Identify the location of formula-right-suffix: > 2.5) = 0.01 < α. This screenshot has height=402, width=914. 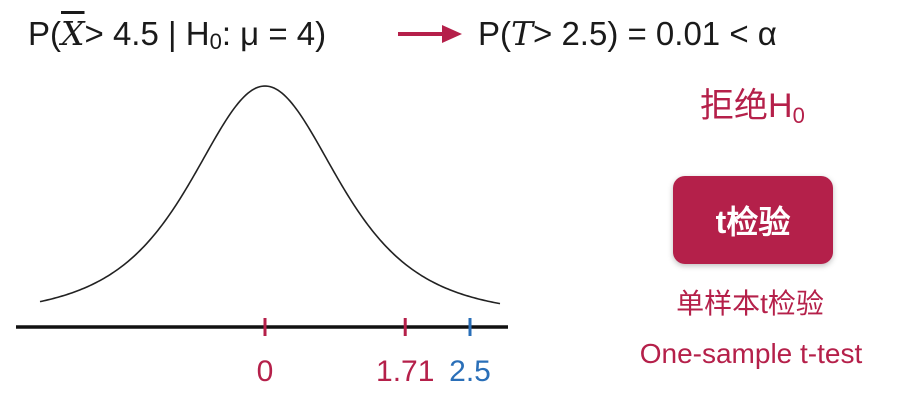
(655, 33).